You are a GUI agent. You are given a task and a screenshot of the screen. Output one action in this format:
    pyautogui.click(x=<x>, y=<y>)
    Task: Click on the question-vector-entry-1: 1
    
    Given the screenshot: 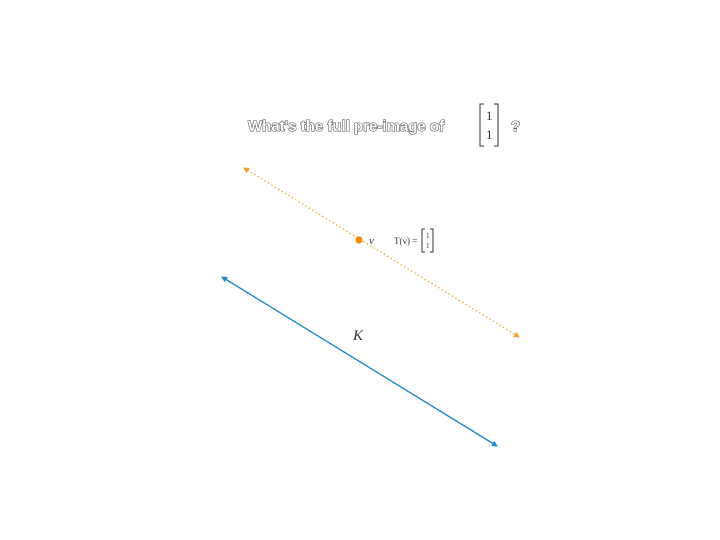 What is the action you would take?
    pyautogui.click(x=489, y=115)
    